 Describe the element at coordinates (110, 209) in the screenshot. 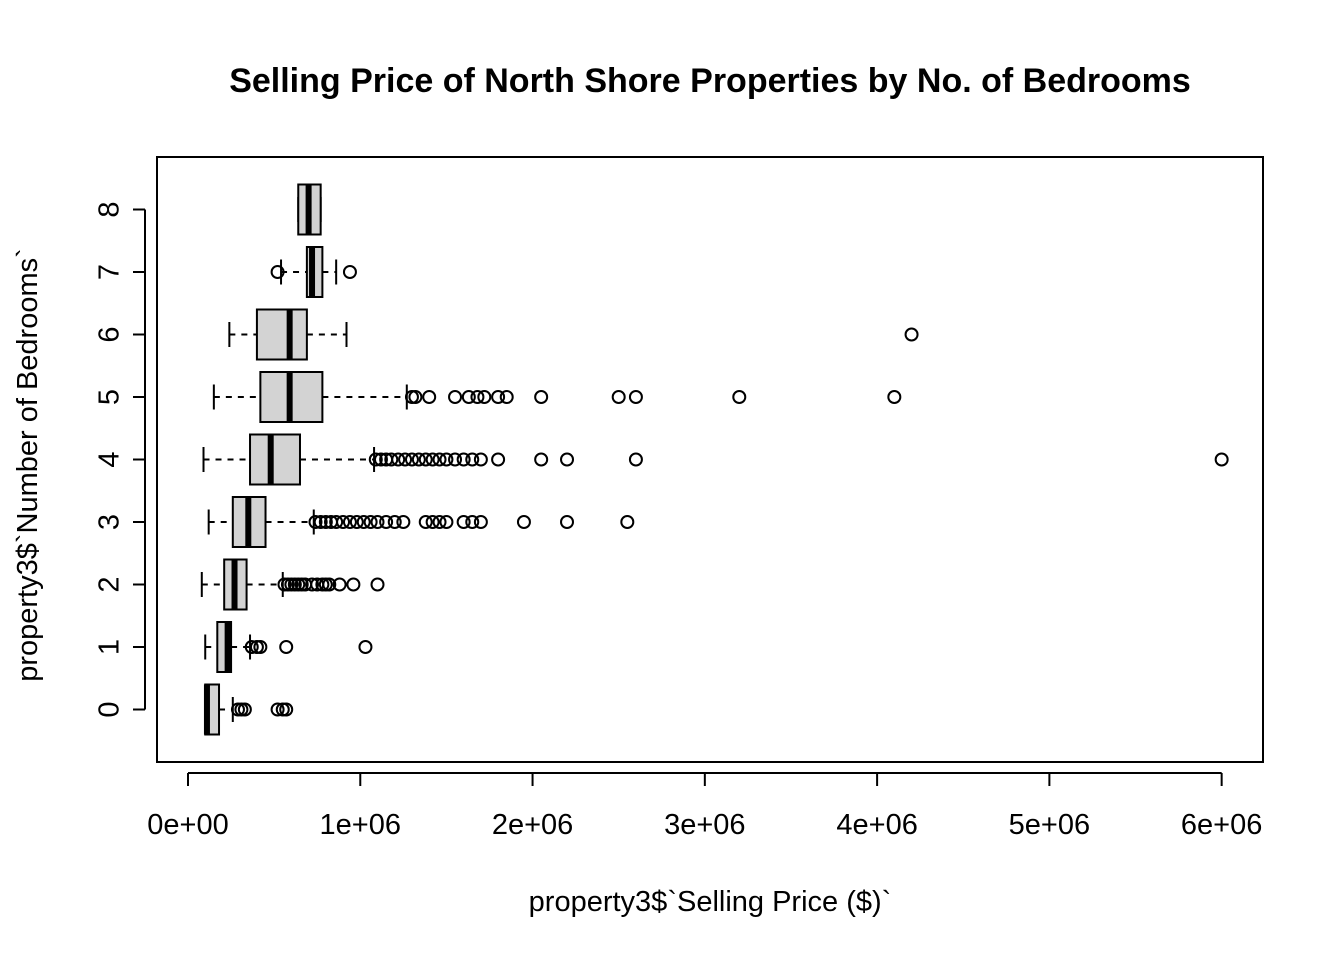

I see `y-tick-label: 8` at that location.